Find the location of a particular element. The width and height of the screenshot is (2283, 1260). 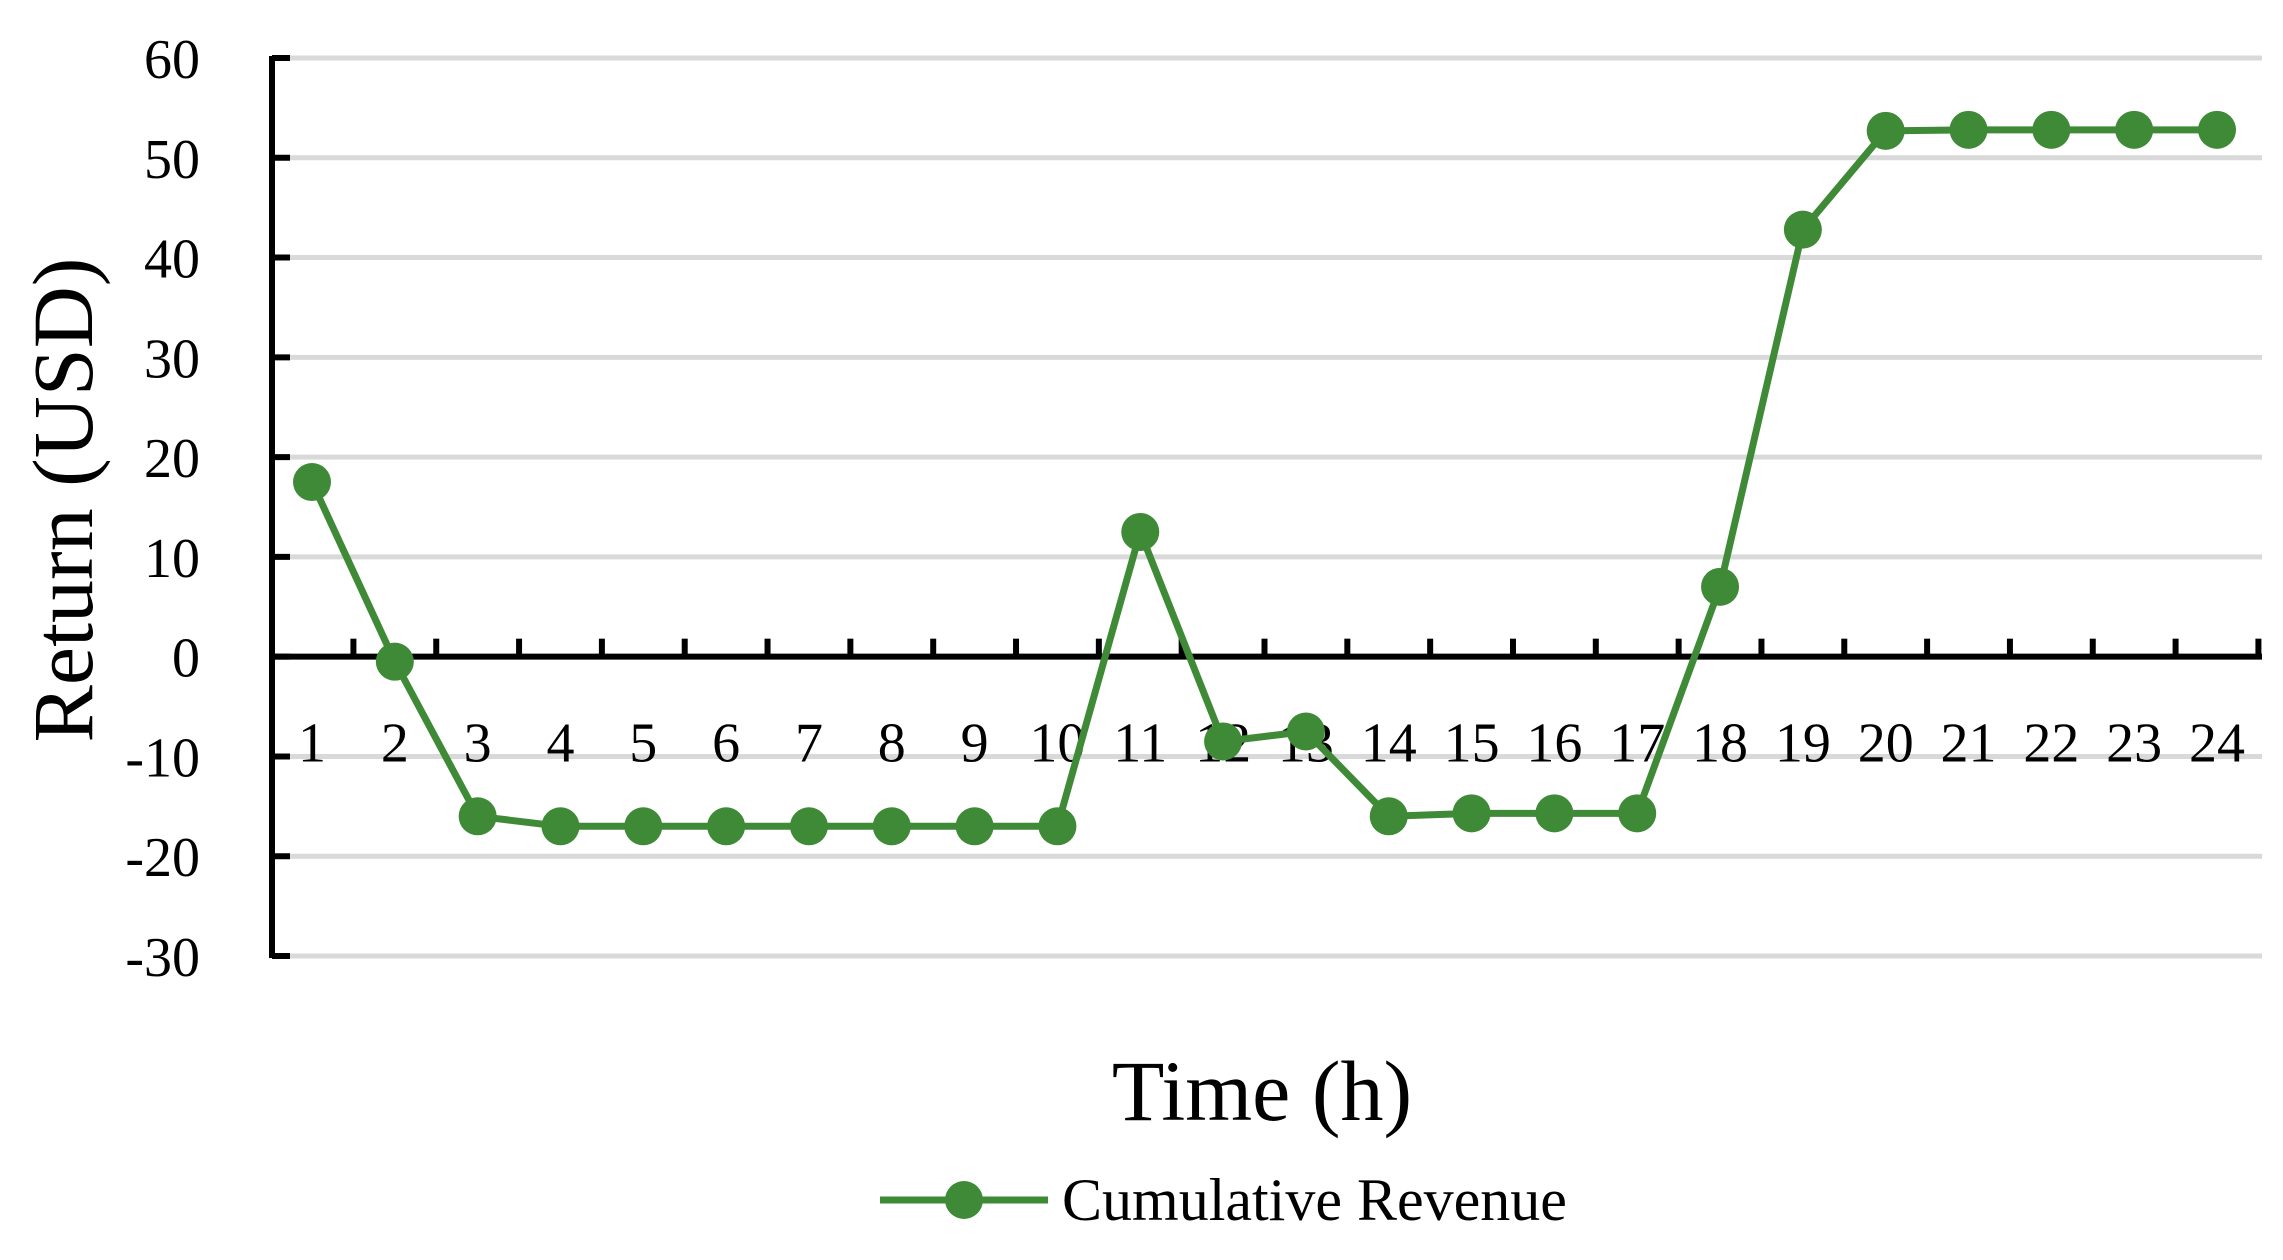

x-tick-label: 8 is located at coordinates (892, 744).